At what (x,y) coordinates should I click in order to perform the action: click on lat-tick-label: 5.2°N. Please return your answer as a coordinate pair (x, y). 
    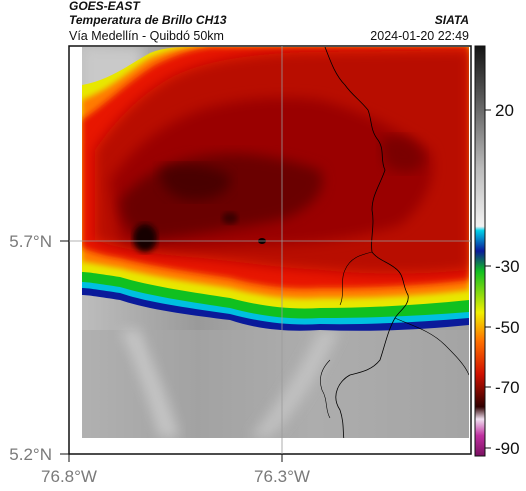
    Looking at the image, I should click on (30, 454).